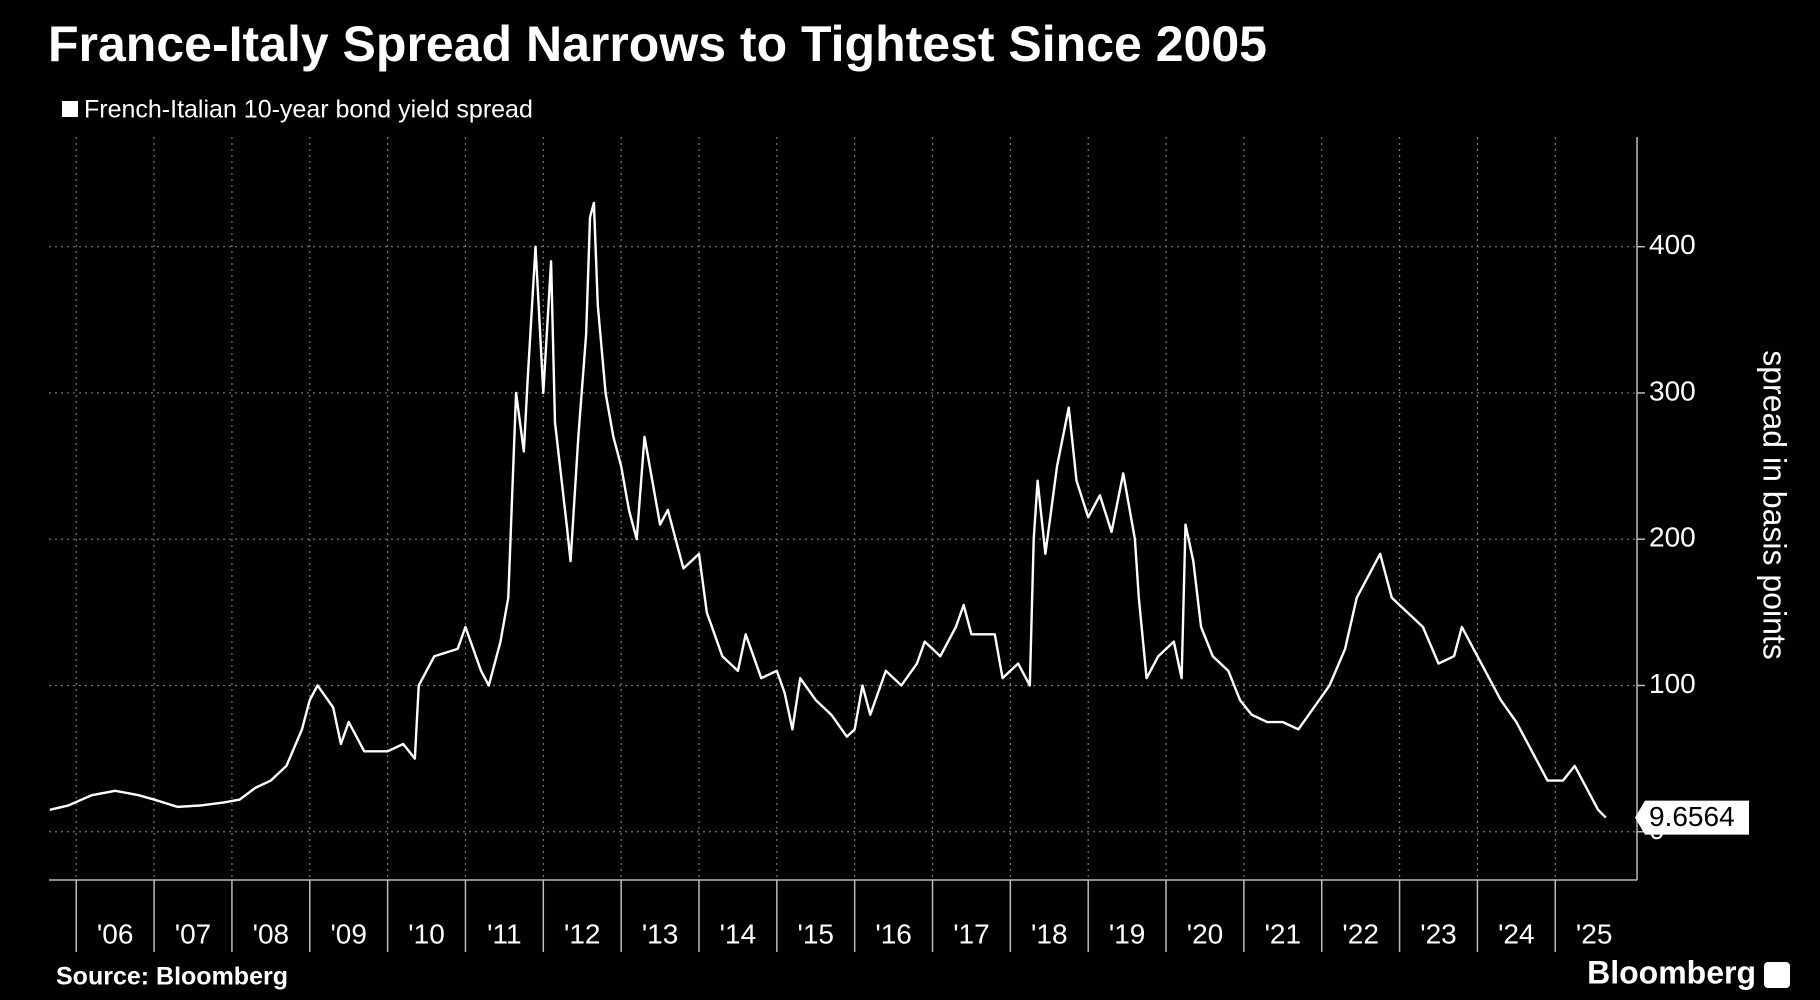  I want to click on legend-label: French-Italian 10-year bond yield spread, so click(308, 110).